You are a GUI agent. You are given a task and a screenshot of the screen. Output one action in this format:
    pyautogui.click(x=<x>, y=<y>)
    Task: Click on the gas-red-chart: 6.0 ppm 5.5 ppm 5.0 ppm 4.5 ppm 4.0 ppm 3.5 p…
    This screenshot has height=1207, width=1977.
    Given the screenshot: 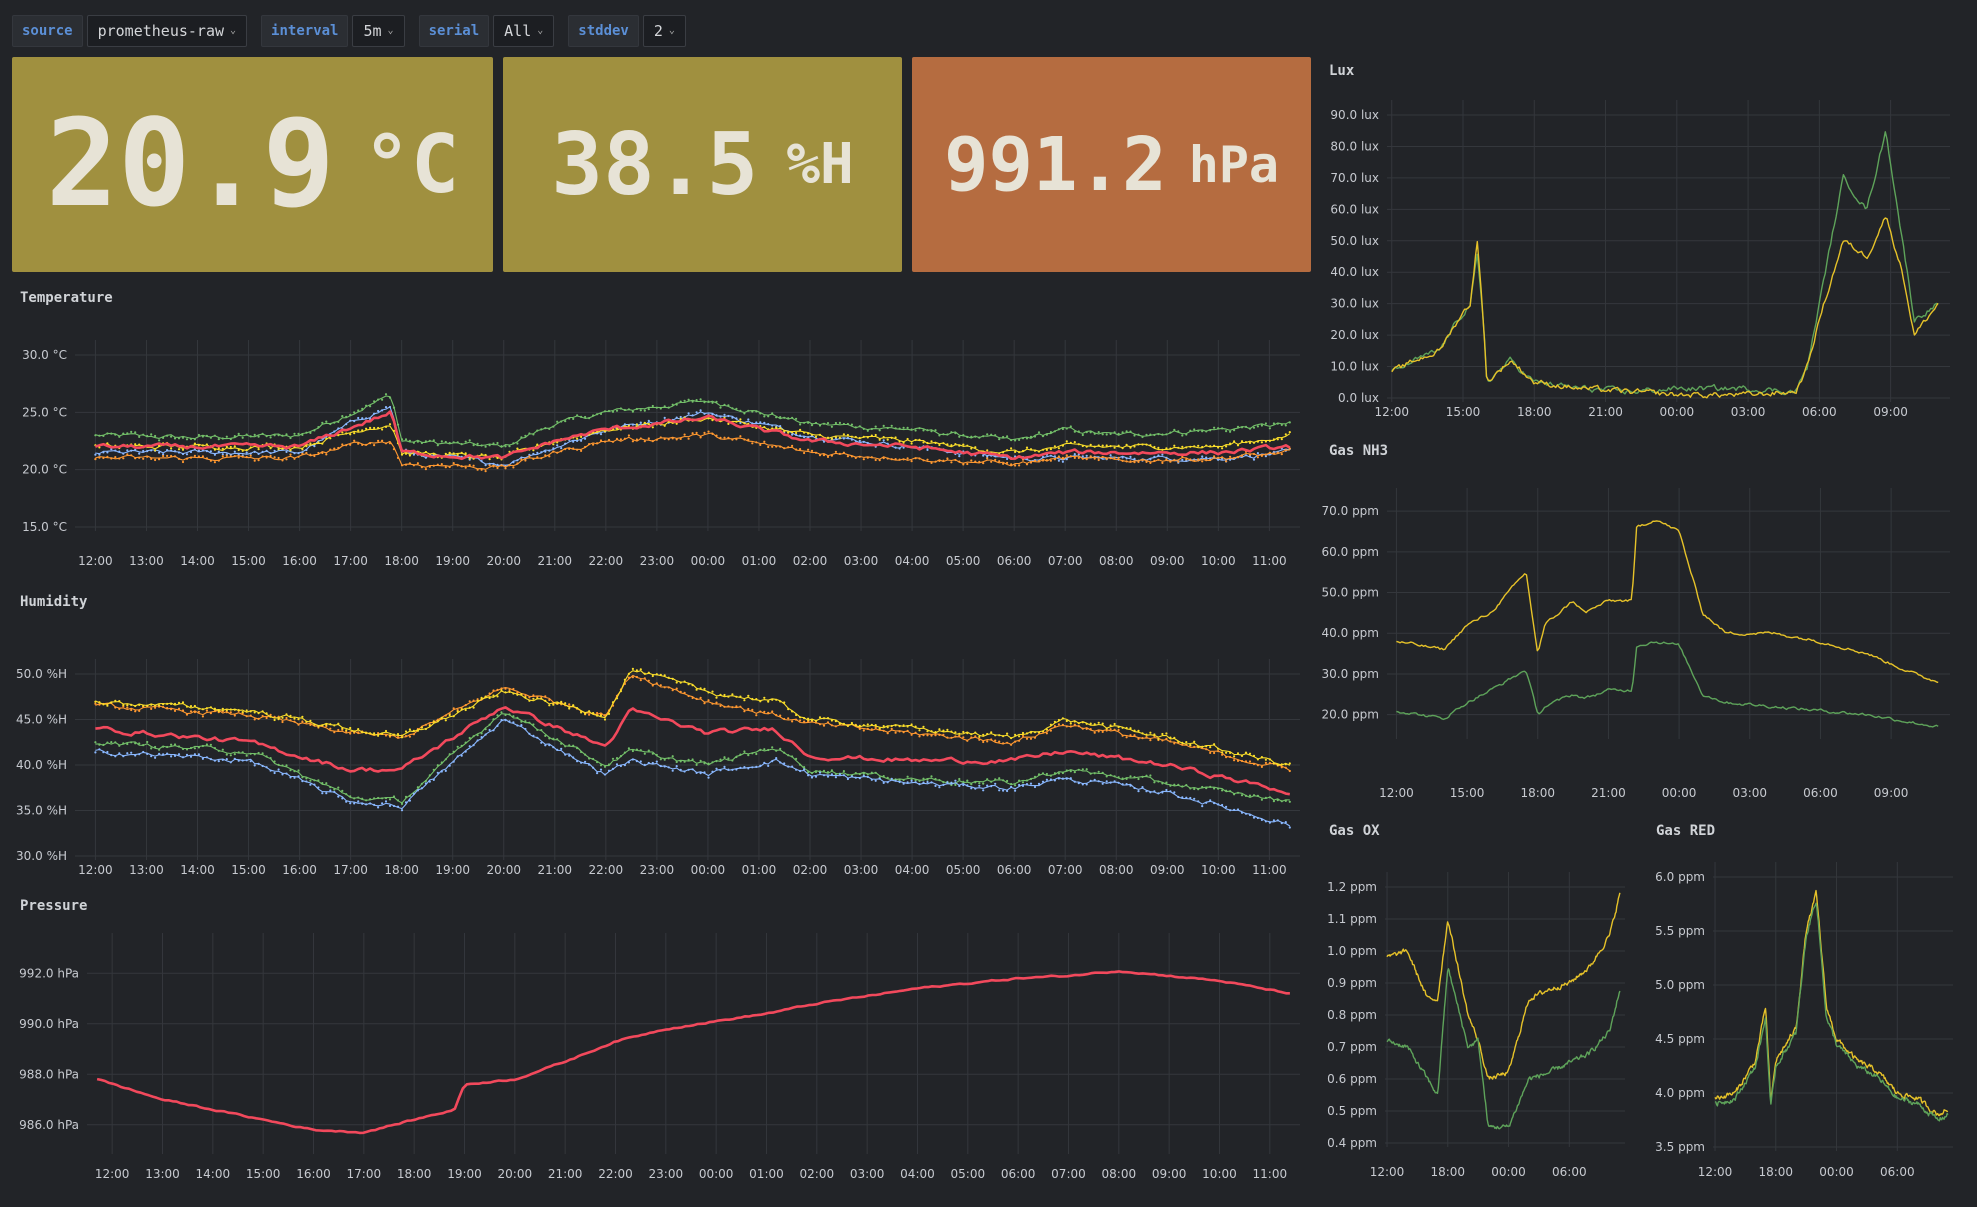 What is the action you would take?
    pyautogui.click(x=1808, y=1022)
    